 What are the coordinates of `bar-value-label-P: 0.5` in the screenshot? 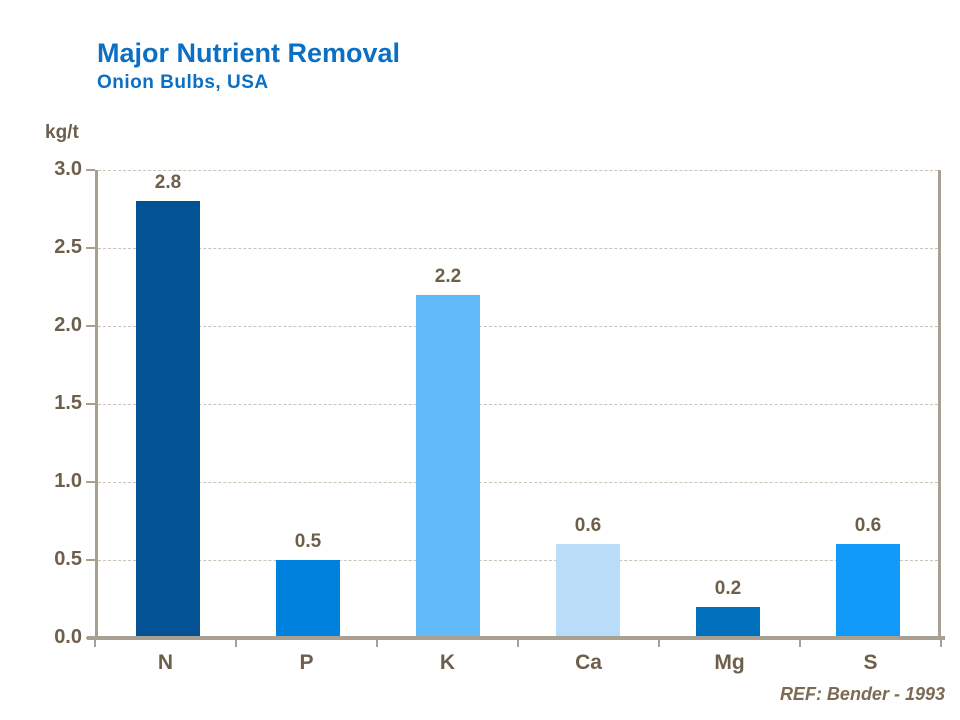 It's located at (308, 541).